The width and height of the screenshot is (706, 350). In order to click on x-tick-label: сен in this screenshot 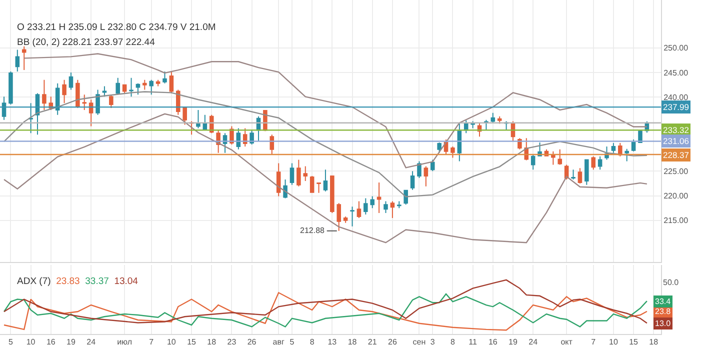, I will do `click(419, 342)`.